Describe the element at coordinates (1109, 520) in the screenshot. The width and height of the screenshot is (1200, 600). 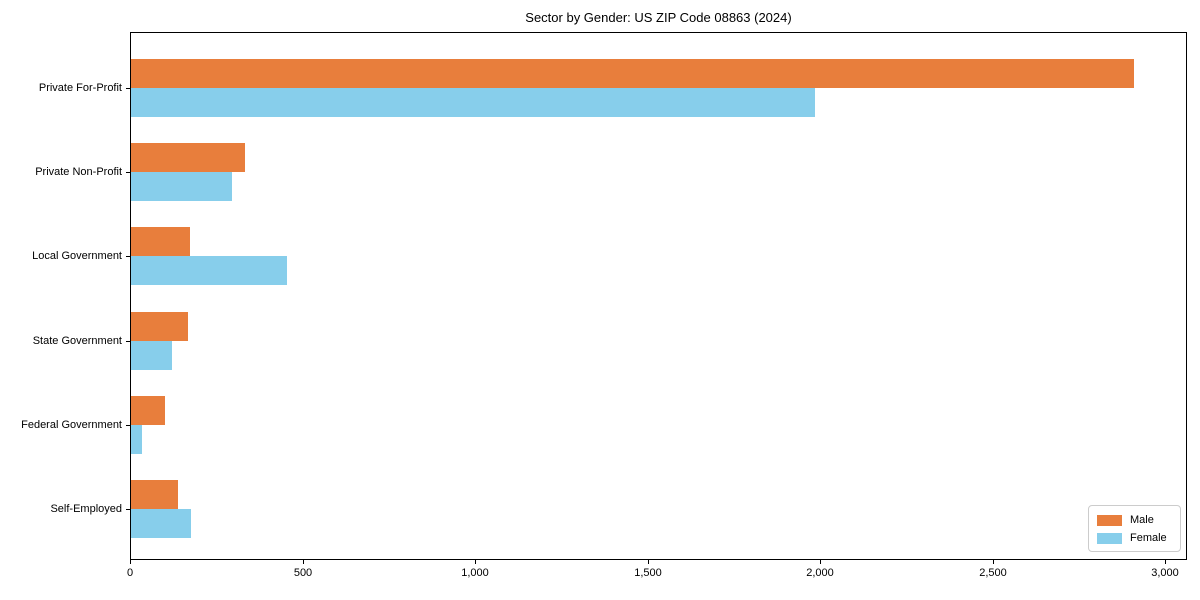
I see `legend-swatch-male` at that location.